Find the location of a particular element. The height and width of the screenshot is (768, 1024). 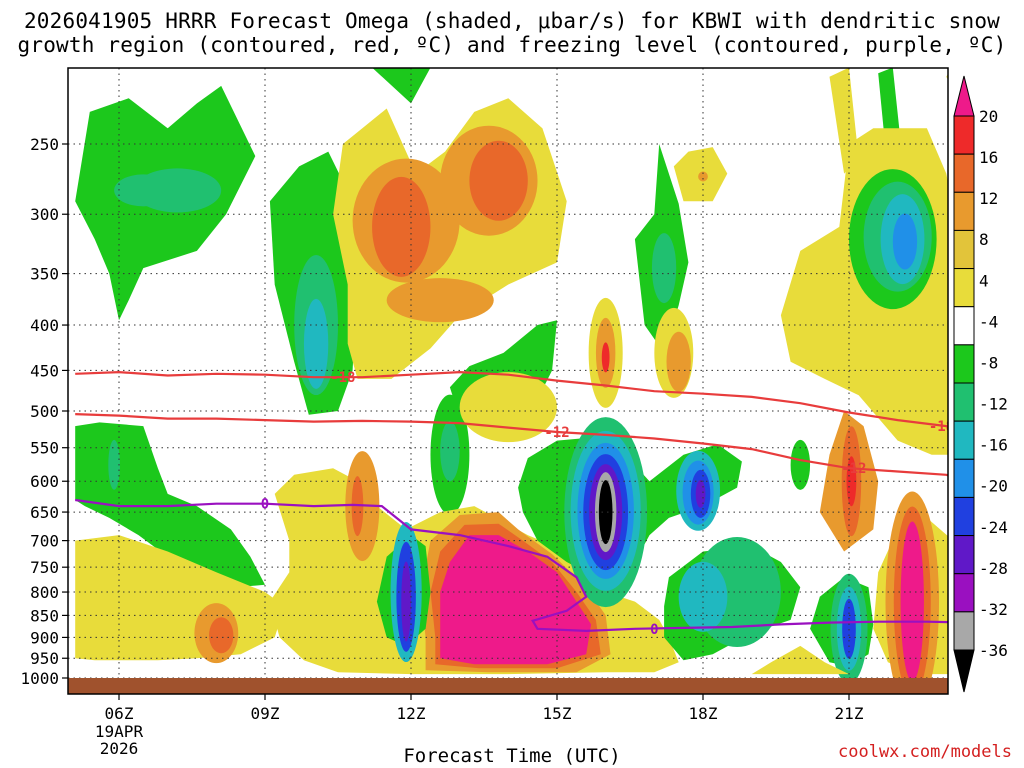

y-tick-label: 1000 is located at coordinates (39, 678).